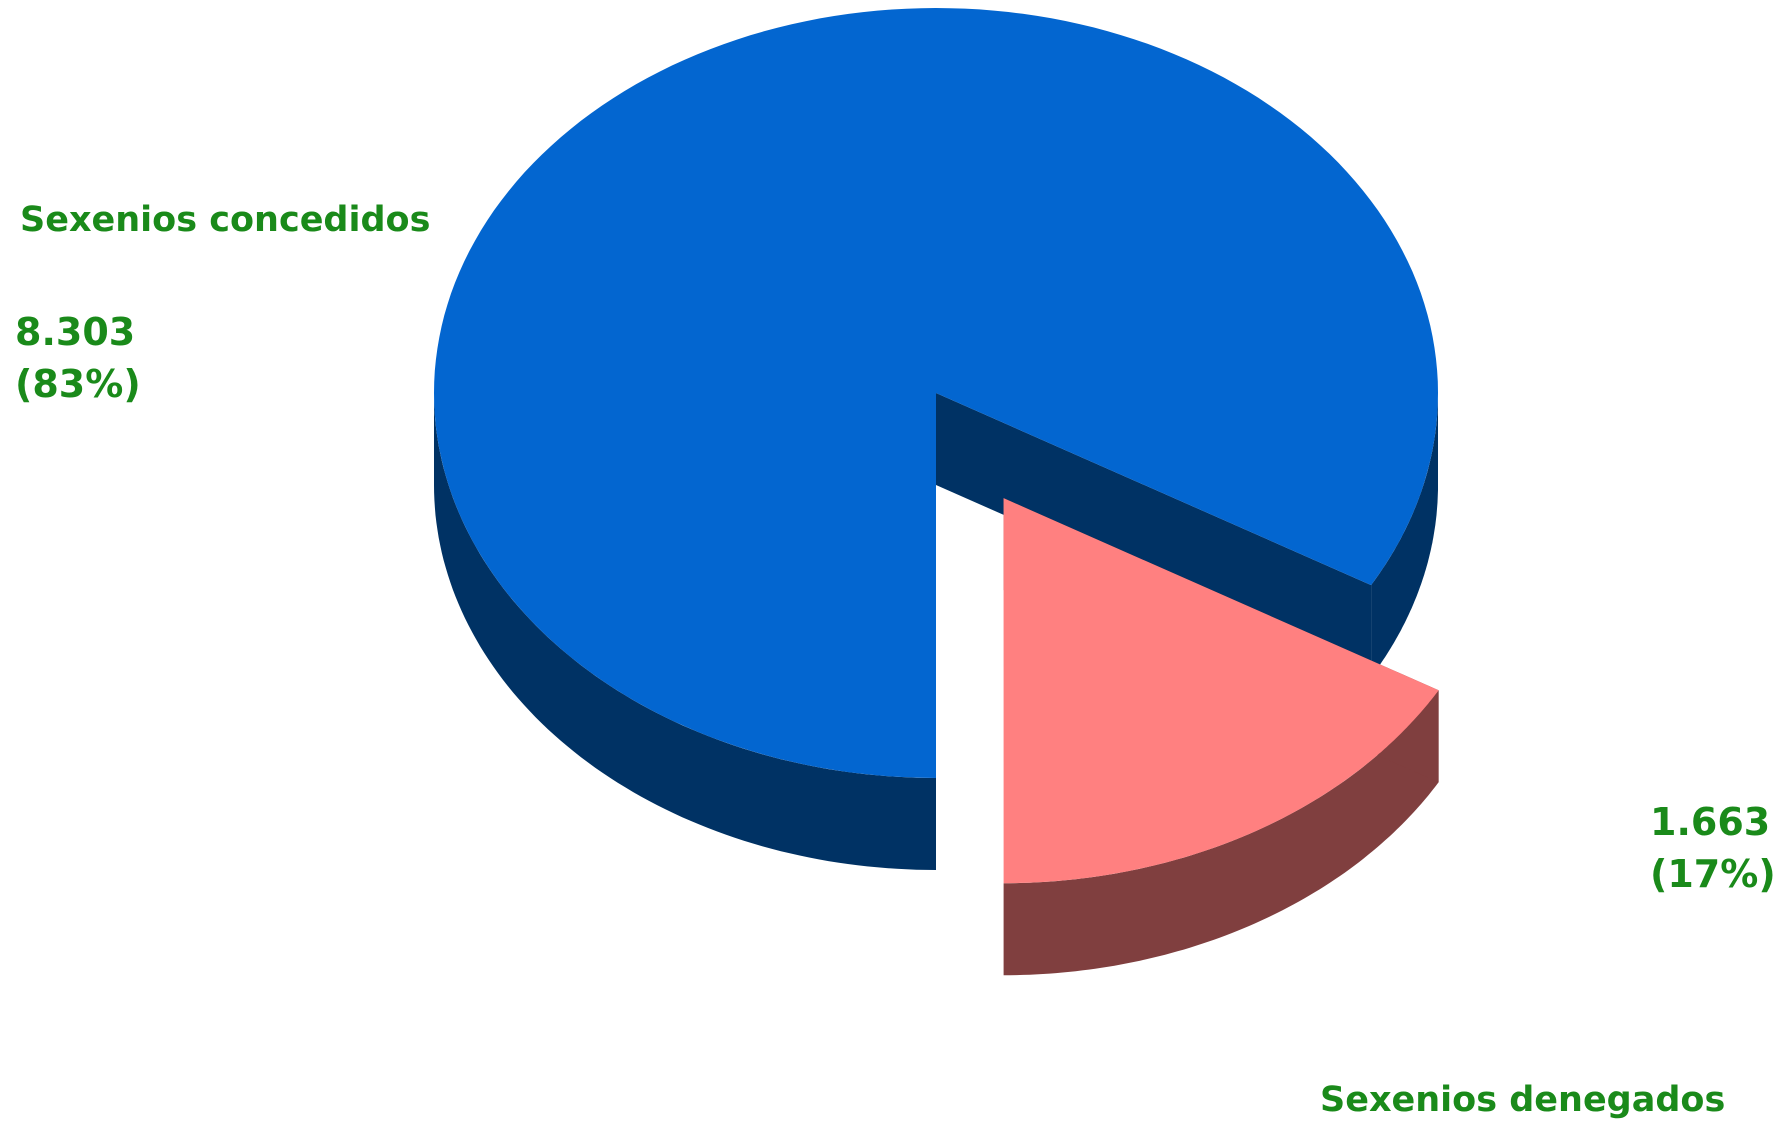 This screenshot has width=1773, height=1126. What do you see at coordinates (225, 220) in the screenshot?
I see `label-concedidos-name: Sexenios concedidos` at bounding box center [225, 220].